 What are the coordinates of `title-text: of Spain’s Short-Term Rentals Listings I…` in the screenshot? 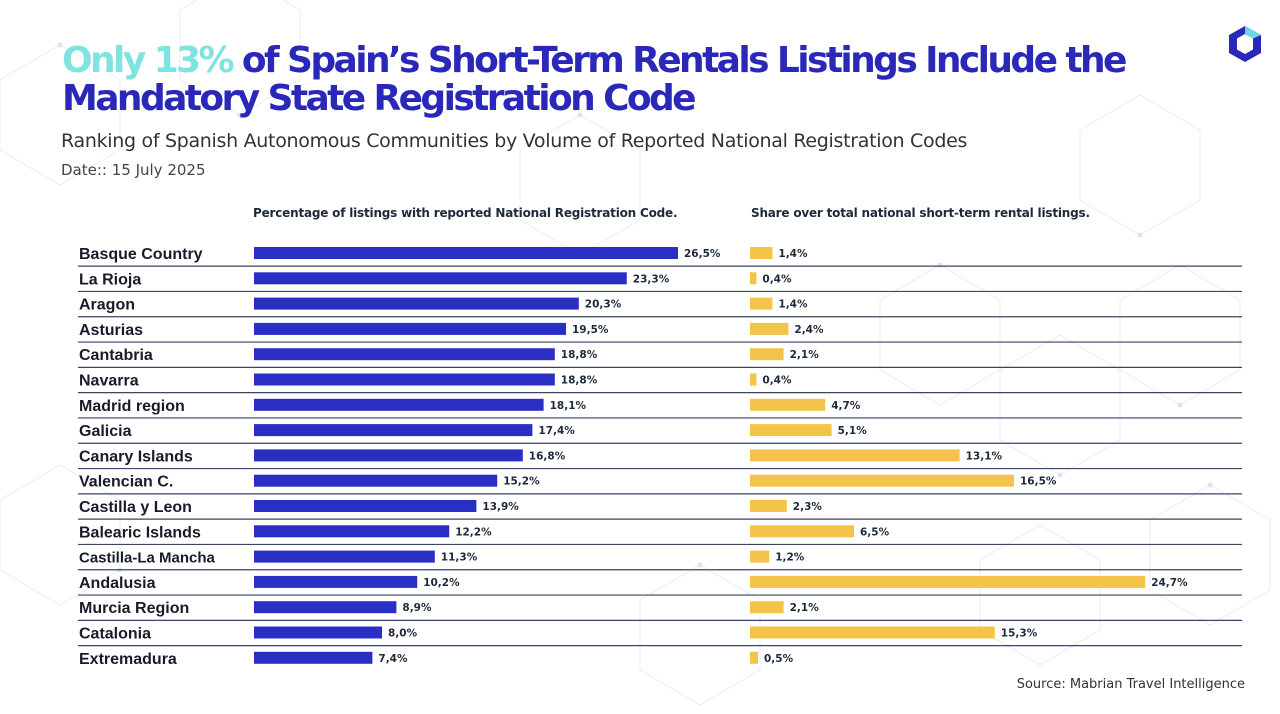 It's located at (594, 79).